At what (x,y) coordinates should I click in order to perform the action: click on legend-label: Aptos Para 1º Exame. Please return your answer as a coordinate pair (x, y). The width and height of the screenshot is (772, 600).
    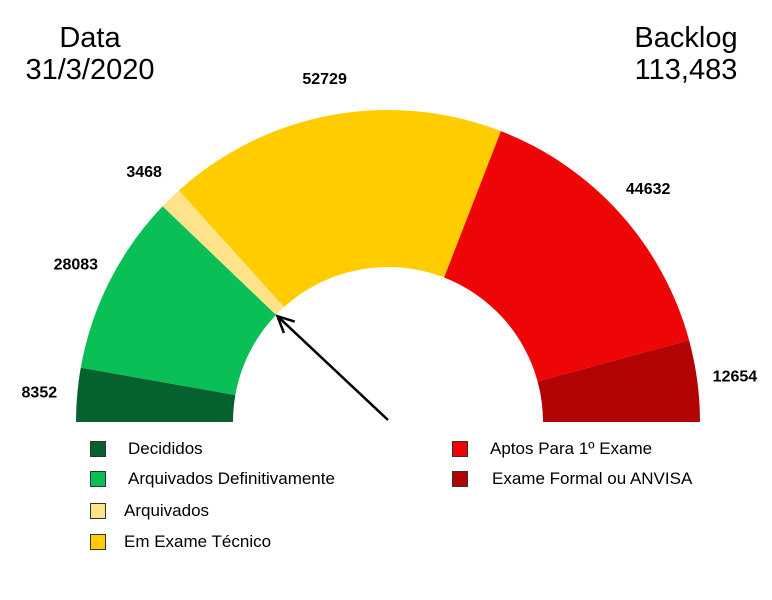
    Looking at the image, I should click on (571, 449).